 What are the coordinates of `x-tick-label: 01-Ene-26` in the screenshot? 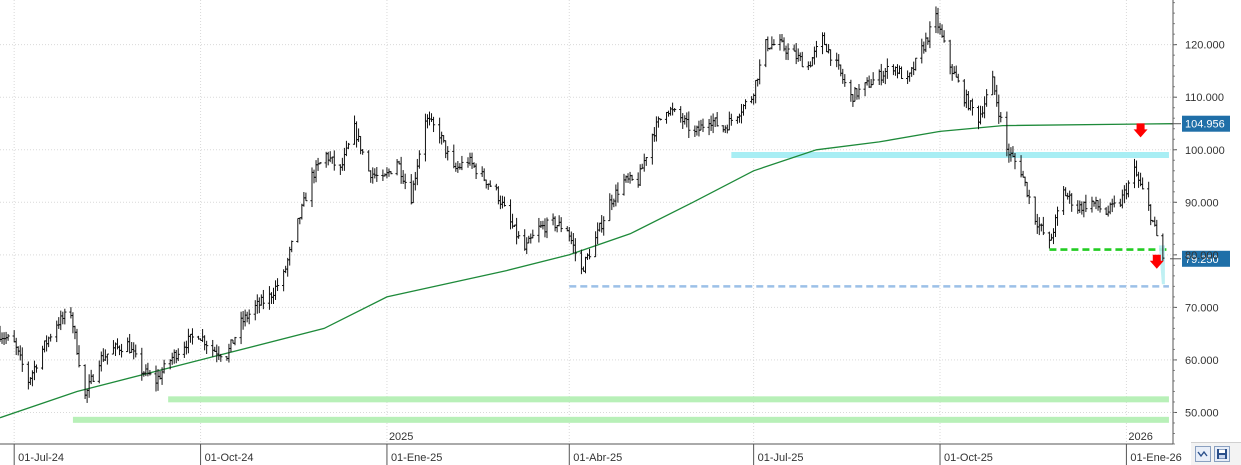 It's located at (1155, 458).